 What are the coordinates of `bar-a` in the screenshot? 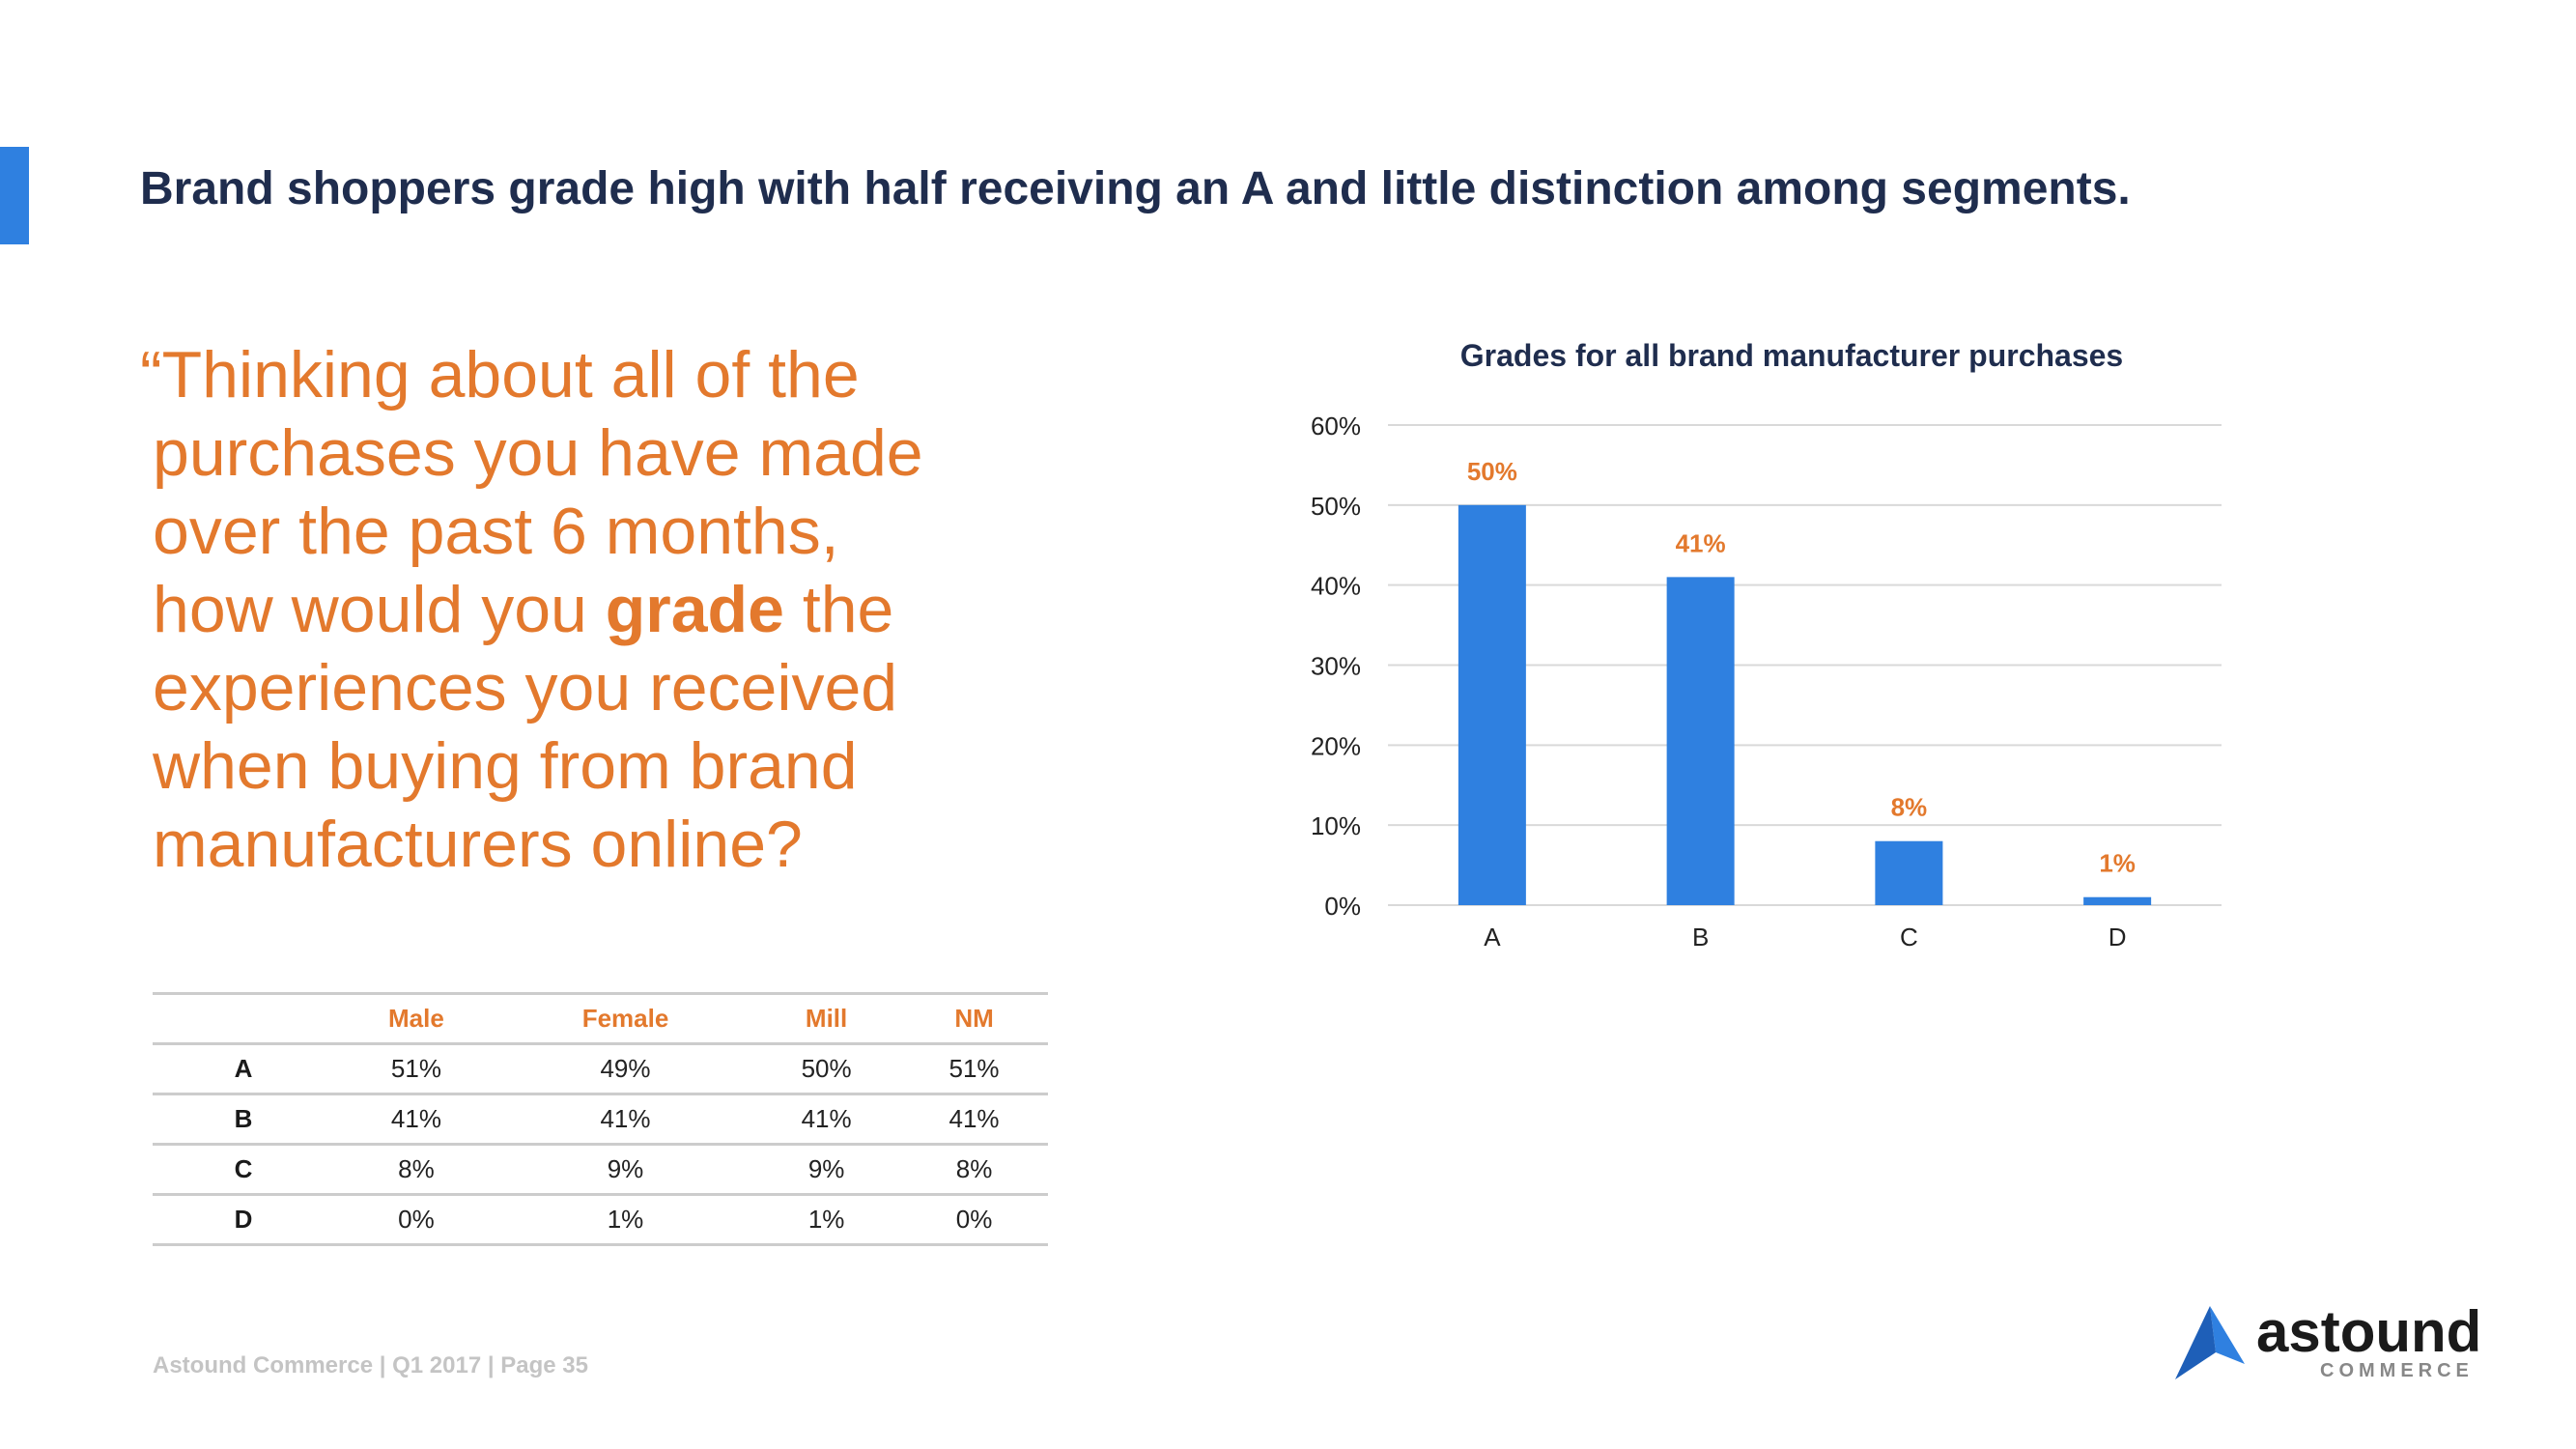 It's located at (1492, 704).